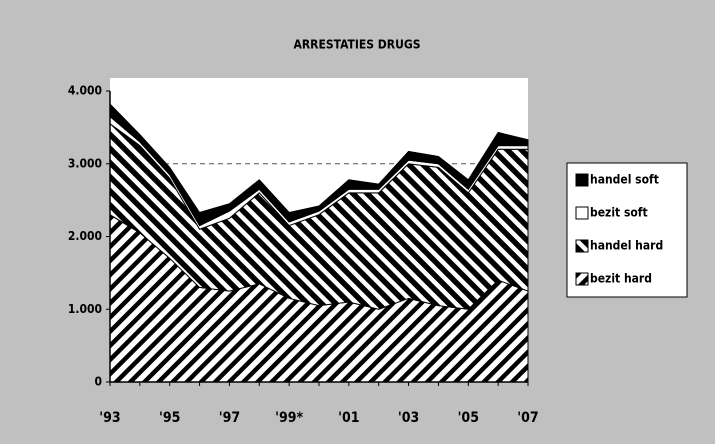  Describe the element at coordinates (85, 236) in the screenshot. I see `y-tick-label: 2.000` at that location.